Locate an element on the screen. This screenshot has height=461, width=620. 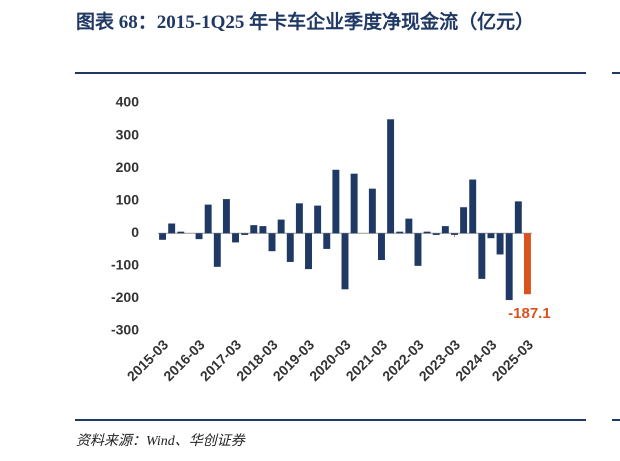
y-tick-label: -100 is located at coordinates (125, 265).